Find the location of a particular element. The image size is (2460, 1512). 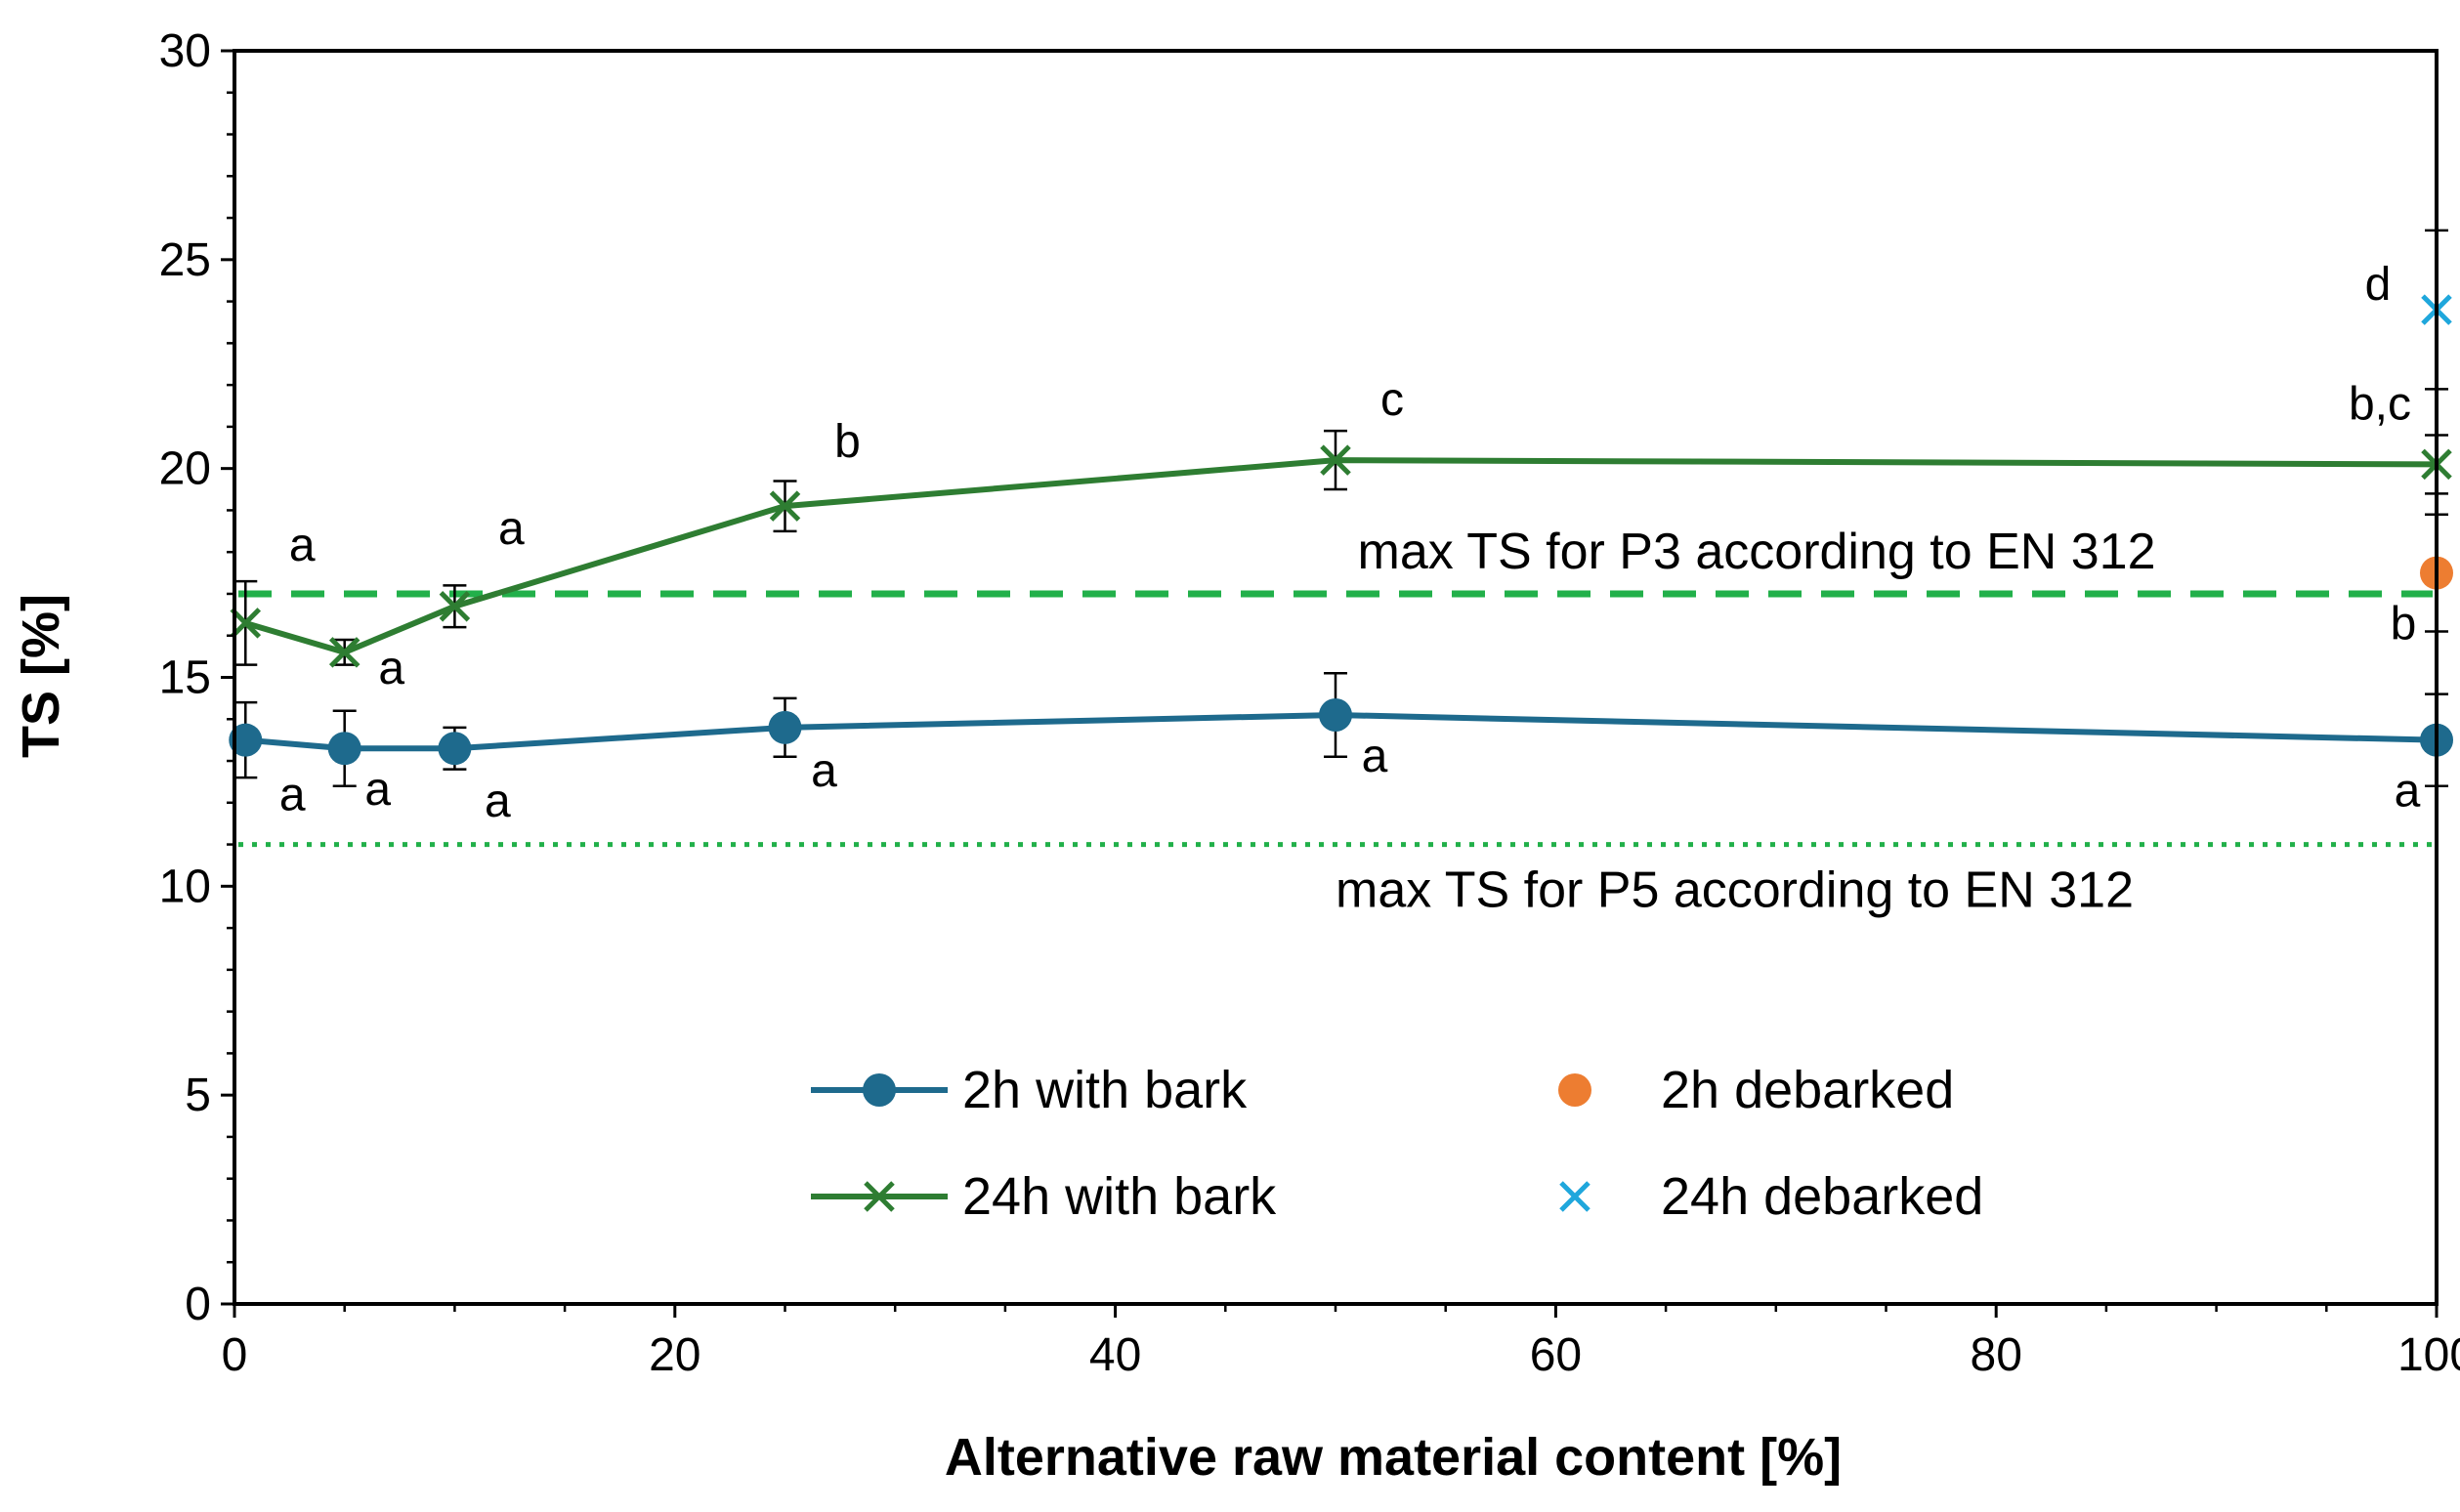

legend-label: 2h debarked is located at coordinates (1807, 1090).